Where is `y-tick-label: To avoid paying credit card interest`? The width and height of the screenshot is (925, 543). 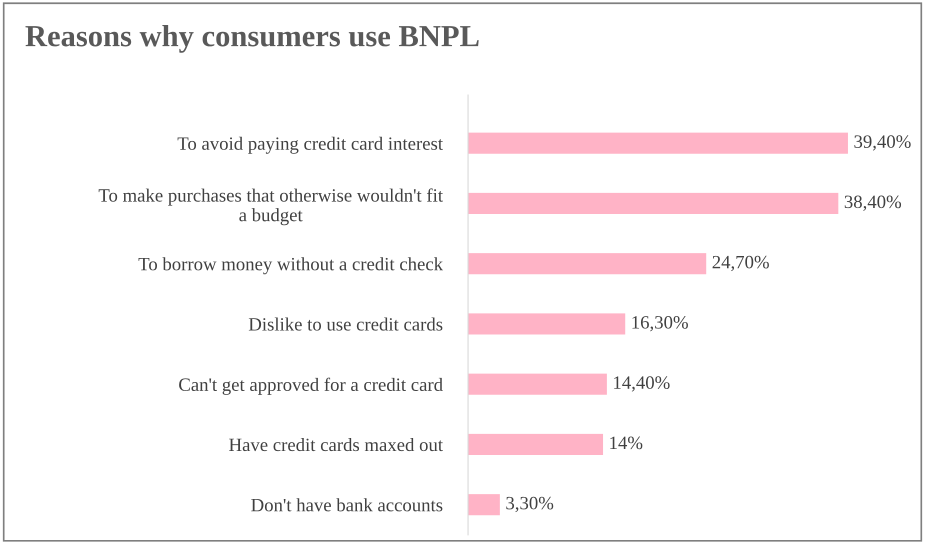
y-tick-label: To avoid paying credit card interest is located at coordinates (310, 145).